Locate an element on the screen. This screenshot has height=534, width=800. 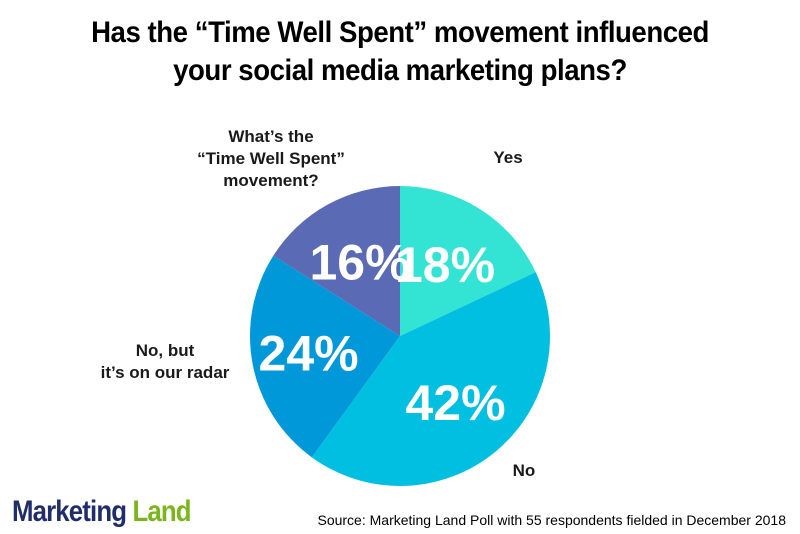
slice-what-is-twsm is located at coordinates (336, 261).